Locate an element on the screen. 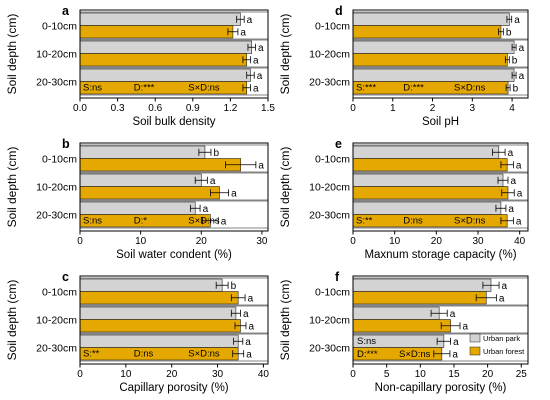  stat-site: S:ns is located at coordinates (92, 88).